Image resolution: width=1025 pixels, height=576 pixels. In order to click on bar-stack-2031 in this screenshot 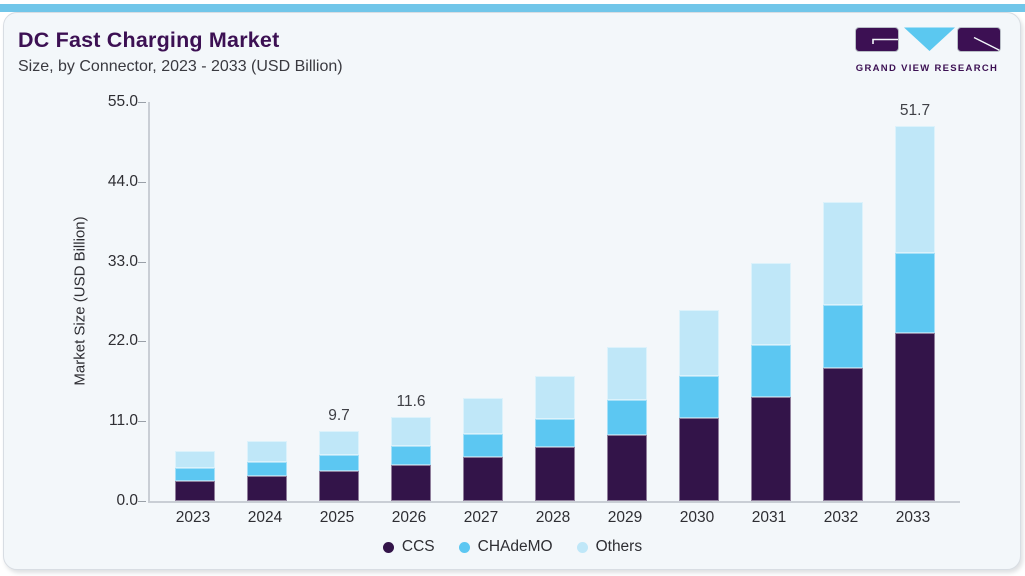, I will do `click(771, 382)`.